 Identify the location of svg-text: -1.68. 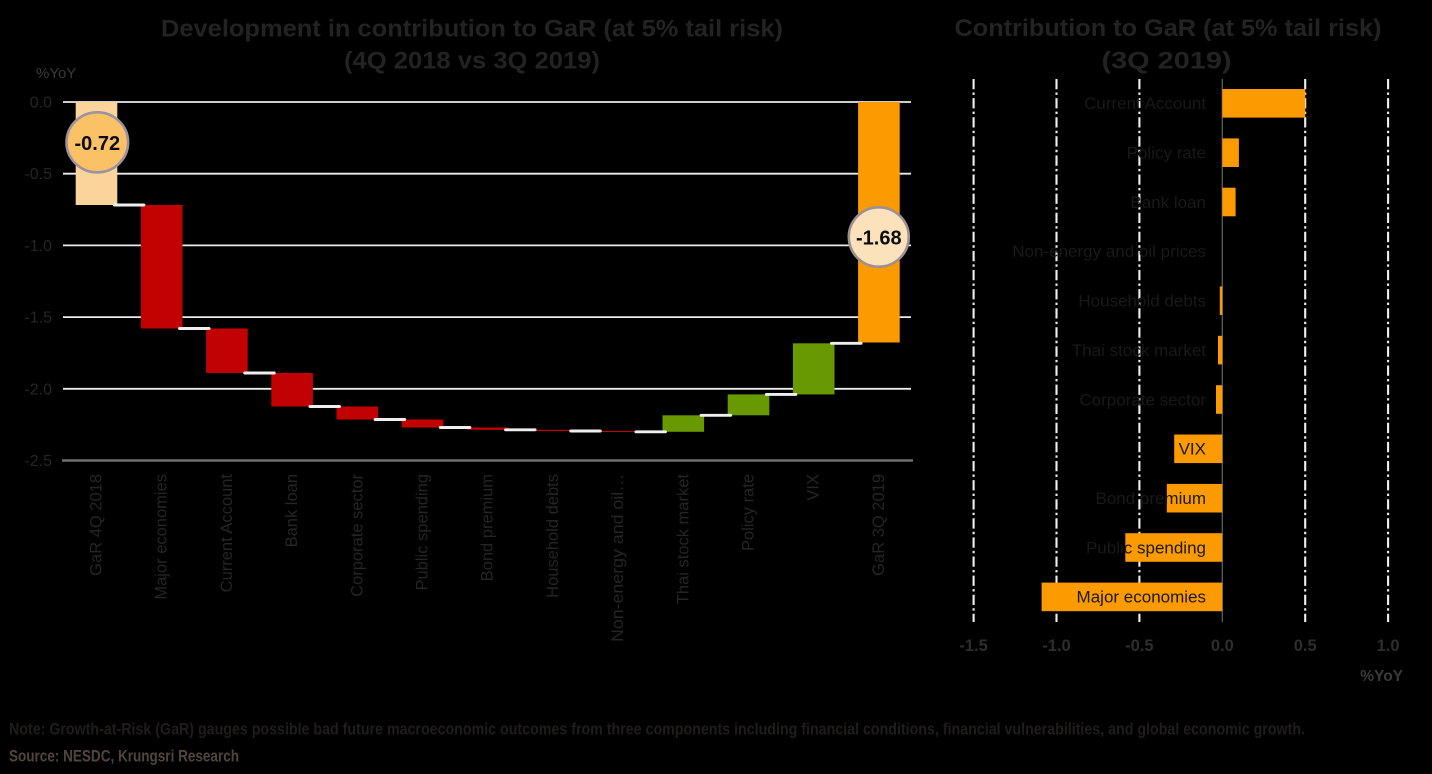
(879, 239).